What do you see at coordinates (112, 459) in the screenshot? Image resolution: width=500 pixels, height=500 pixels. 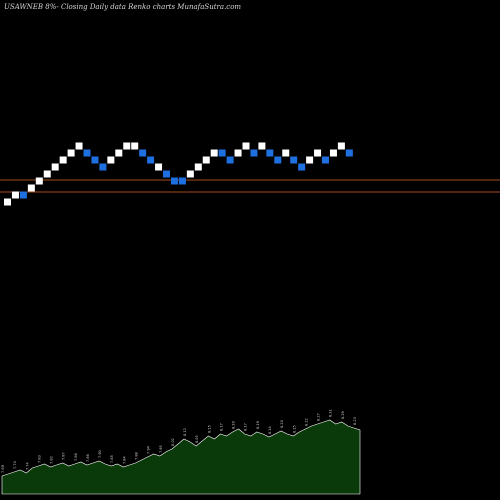 I see `area-value-label: 7.85` at bounding box center [112, 459].